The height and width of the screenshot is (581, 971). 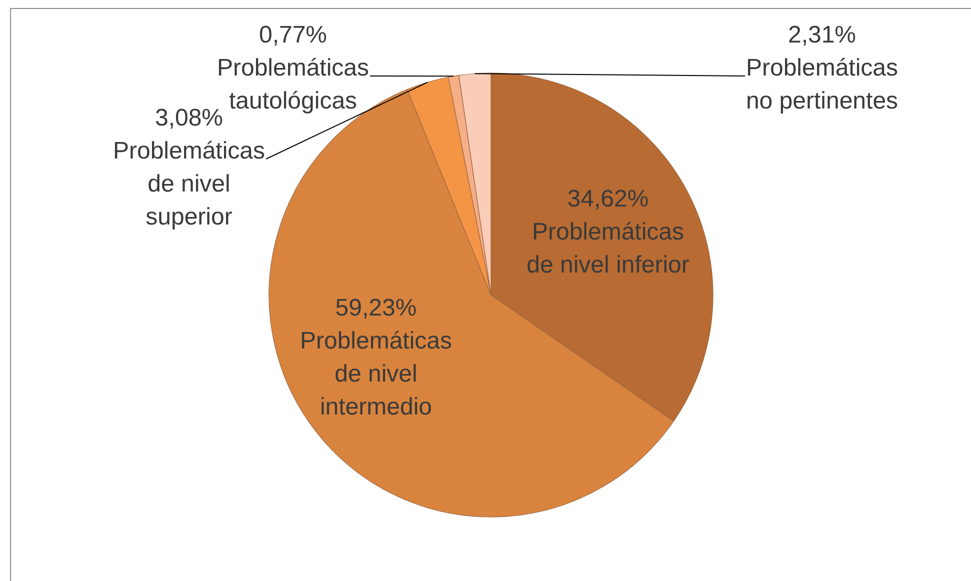 I want to click on data-label: 3,08%, so click(x=189, y=118).